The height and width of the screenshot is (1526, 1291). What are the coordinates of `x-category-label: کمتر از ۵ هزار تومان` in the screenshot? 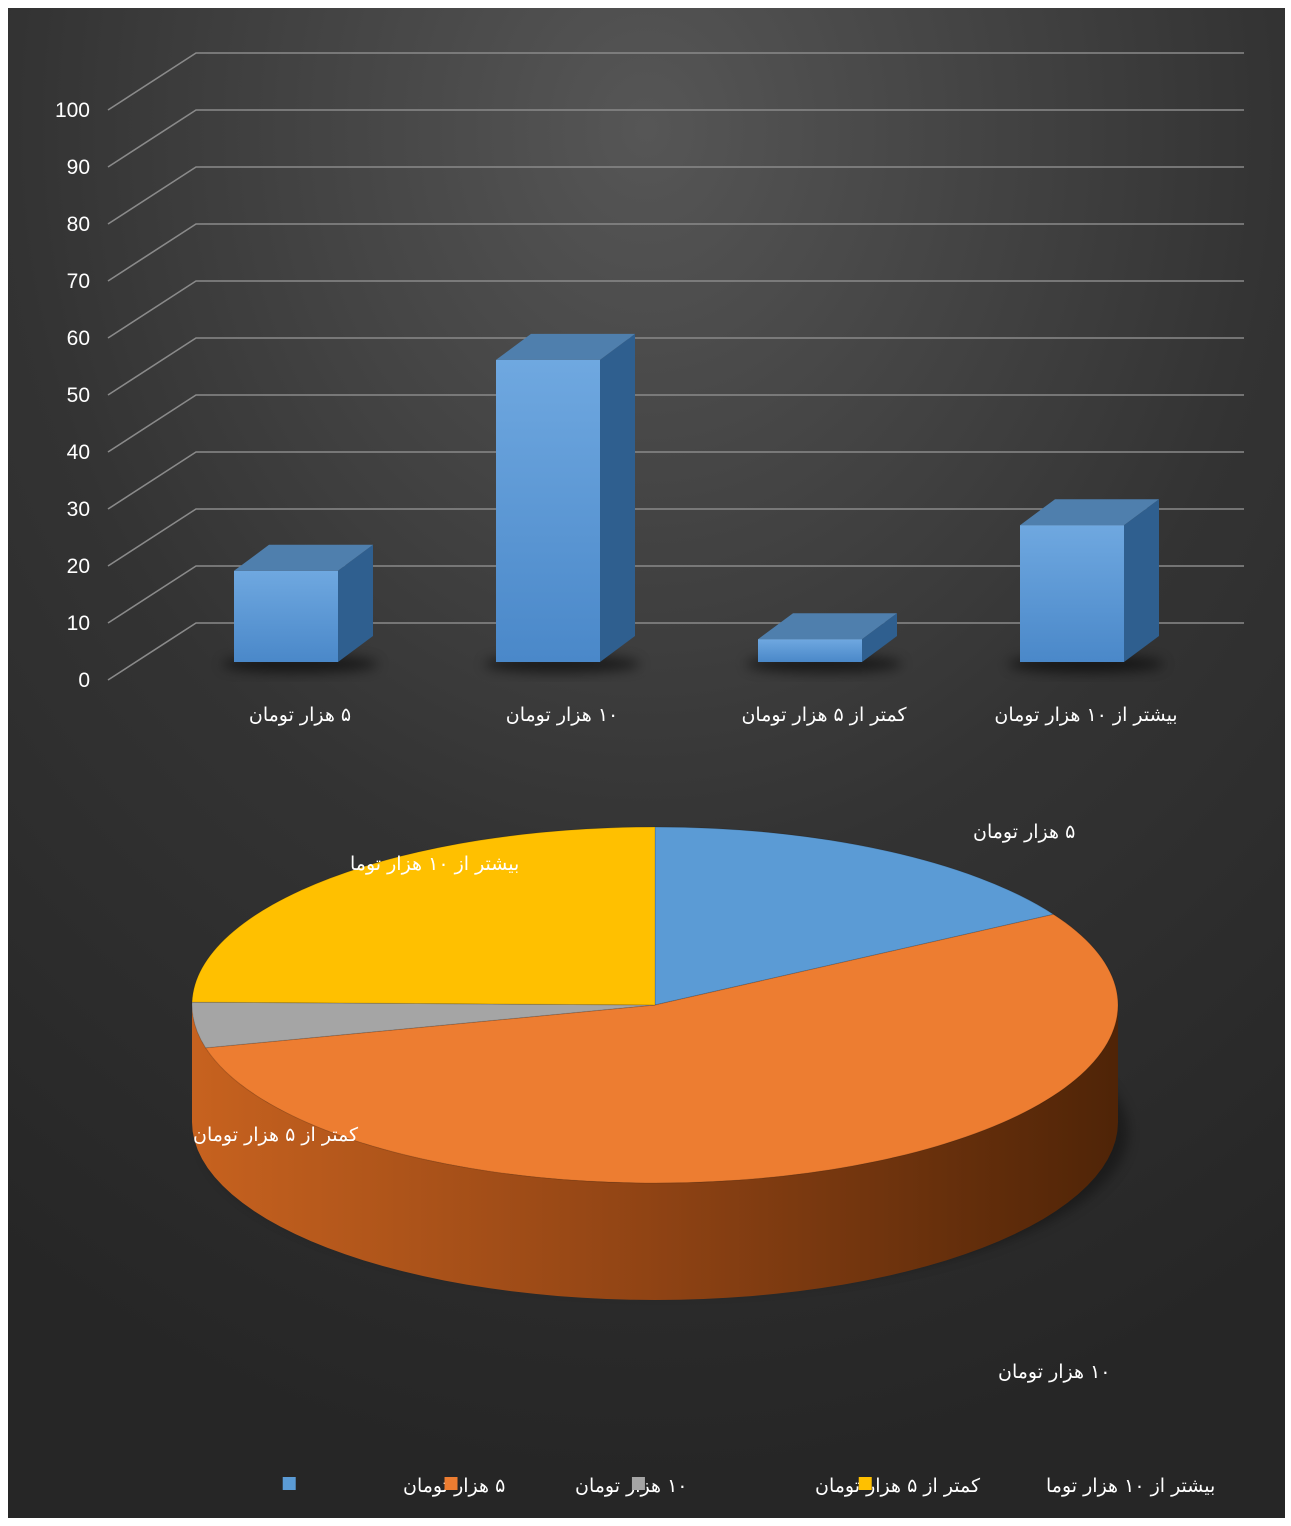 It's located at (824, 715).